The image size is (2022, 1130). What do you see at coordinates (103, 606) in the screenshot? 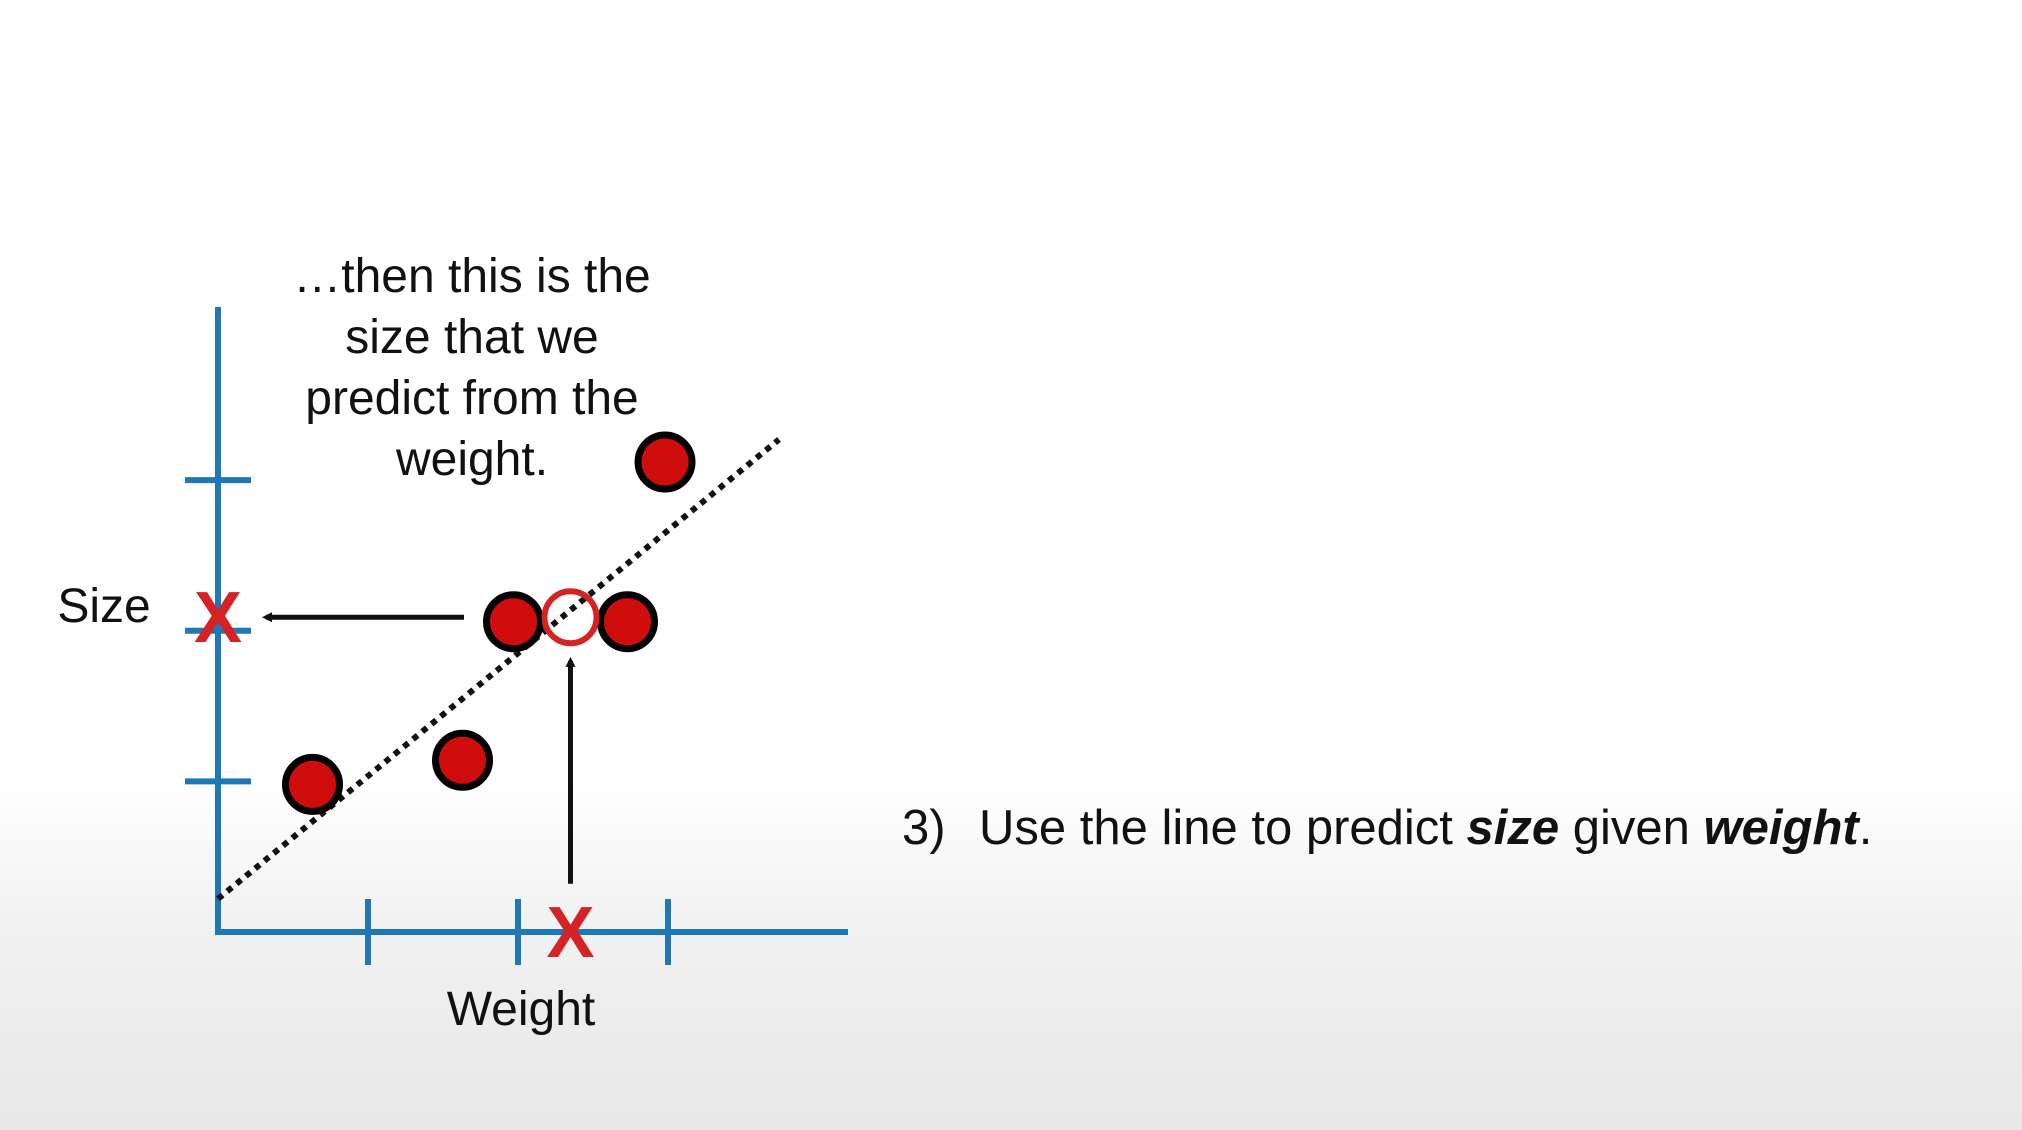
I see `y-axis-label: Size` at bounding box center [103, 606].